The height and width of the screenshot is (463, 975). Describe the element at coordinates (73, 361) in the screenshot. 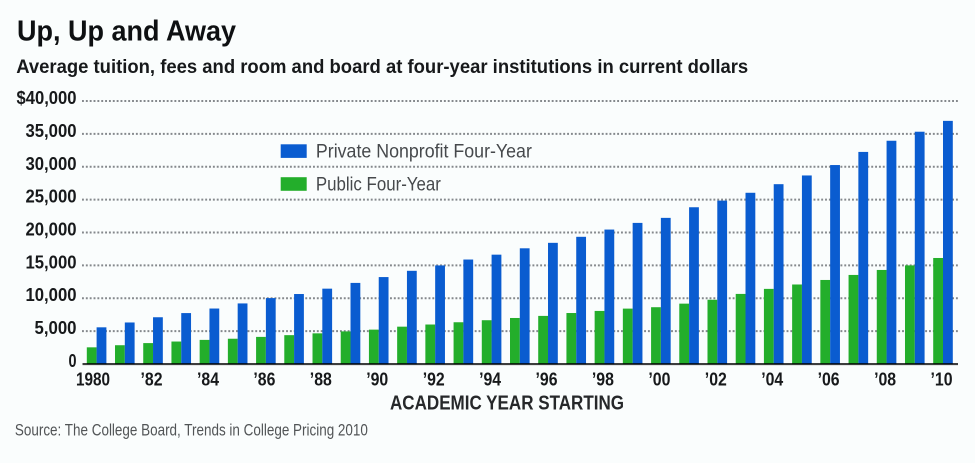

I see `svg-text: 0` at that location.